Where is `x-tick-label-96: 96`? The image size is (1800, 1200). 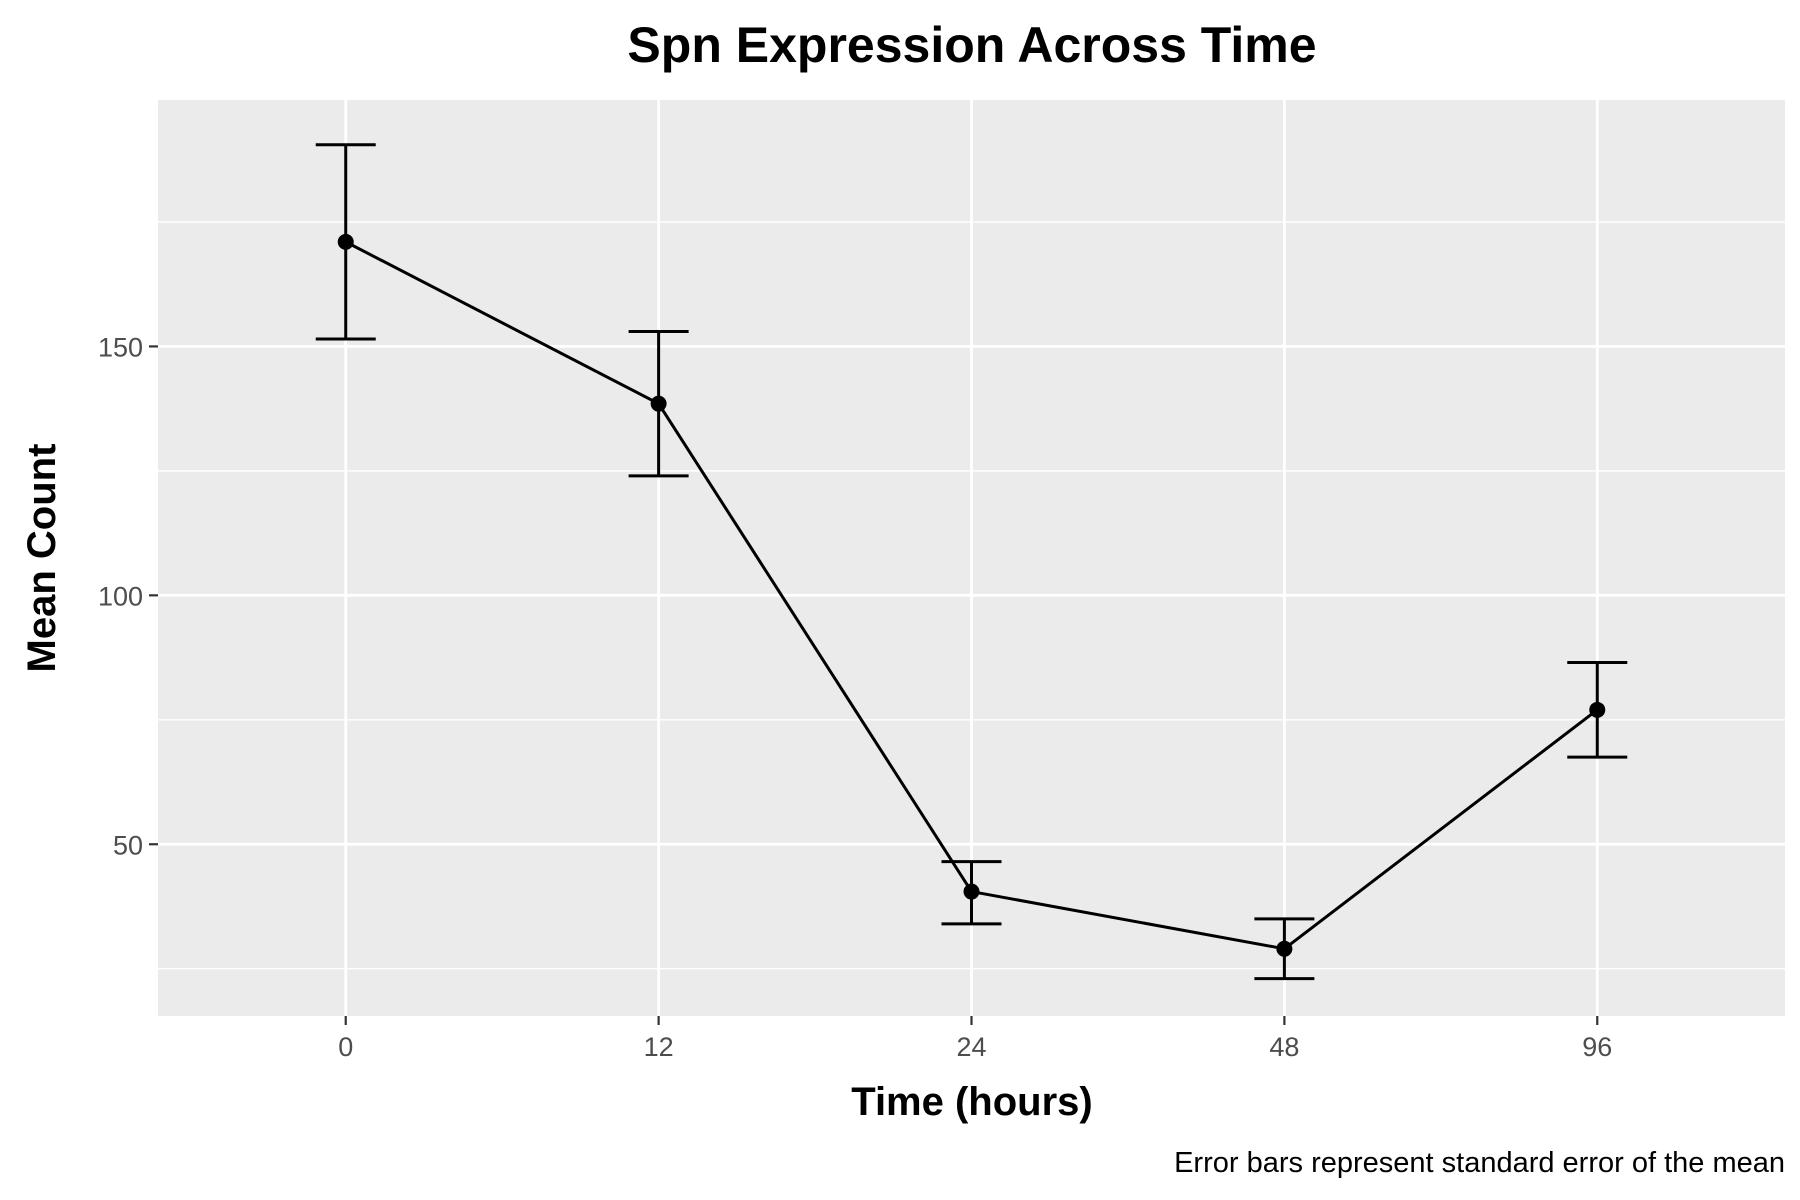 x-tick-label-96: 96 is located at coordinates (1597, 1047).